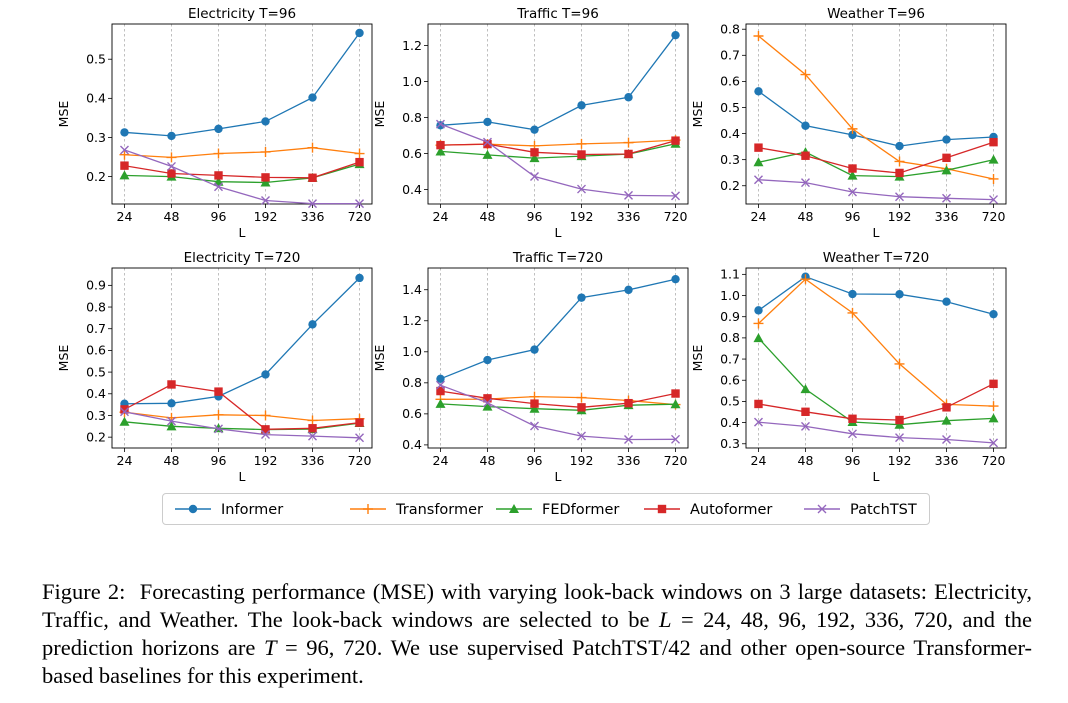 The width and height of the screenshot is (1068, 703). Describe the element at coordinates (416, 510) in the screenshot. I see `legend-item-transformer: Transformer` at that location.